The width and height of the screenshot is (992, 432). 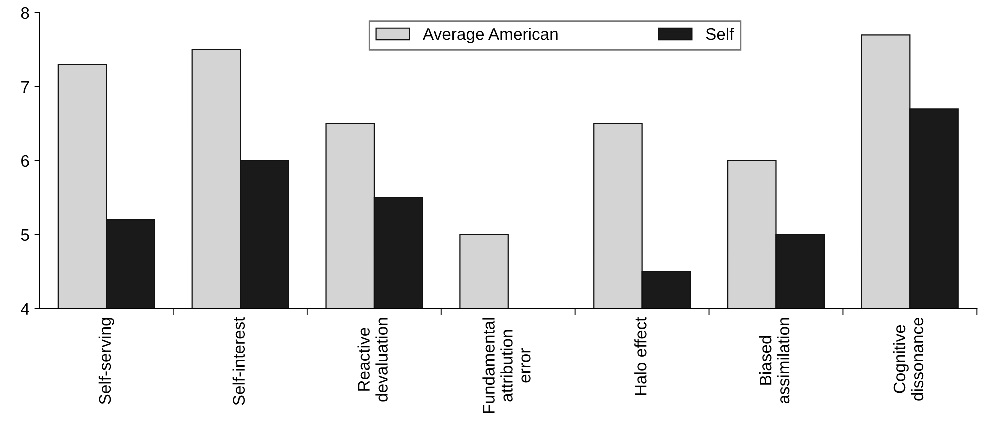 What do you see at coordinates (26, 161) in the screenshot?
I see `y-tick-label: 6` at bounding box center [26, 161].